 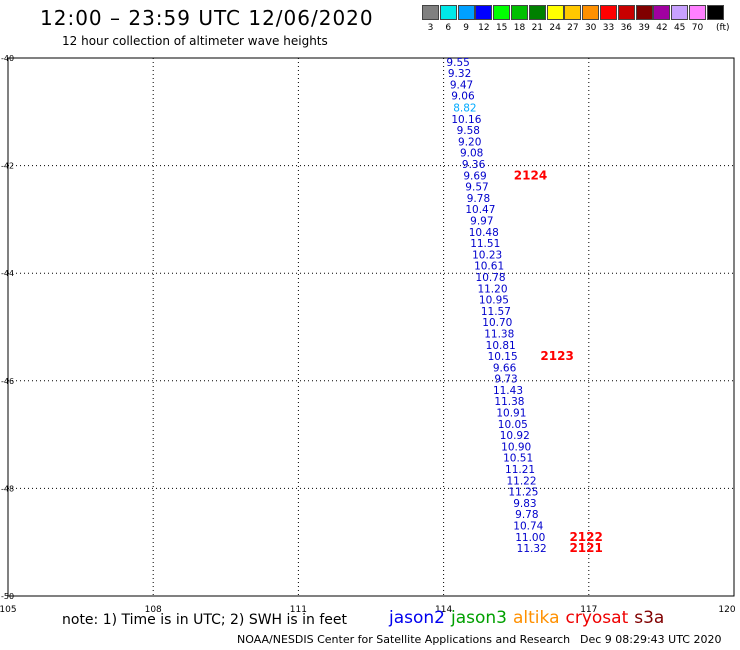 What do you see at coordinates (468, 131) in the screenshot?
I see `wave-height-value: 9.58` at bounding box center [468, 131].